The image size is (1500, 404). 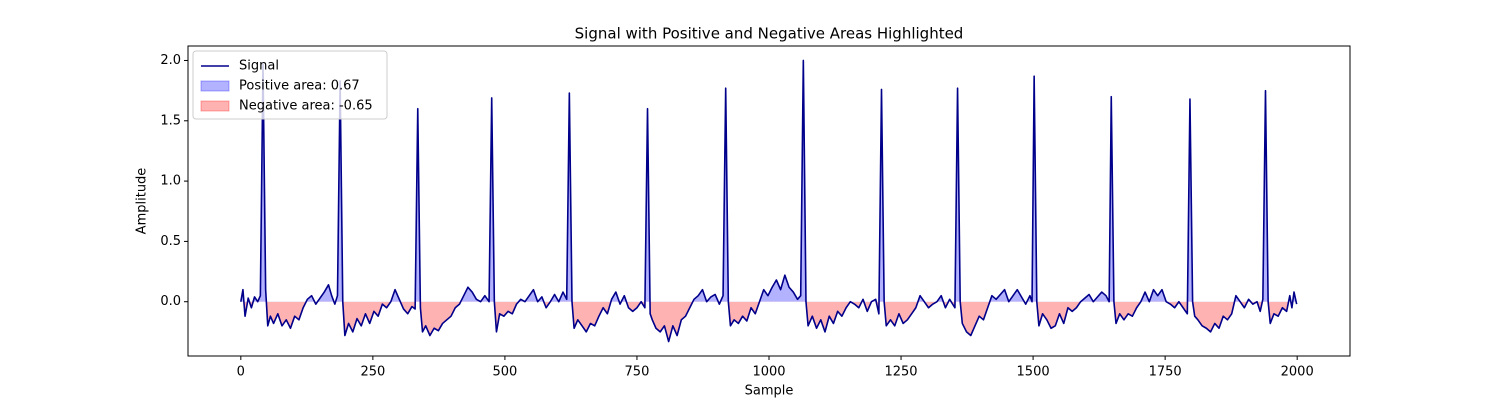 What do you see at coordinates (259, 66) in the screenshot?
I see `legend-label: Signal` at bounding box center [259, 66].